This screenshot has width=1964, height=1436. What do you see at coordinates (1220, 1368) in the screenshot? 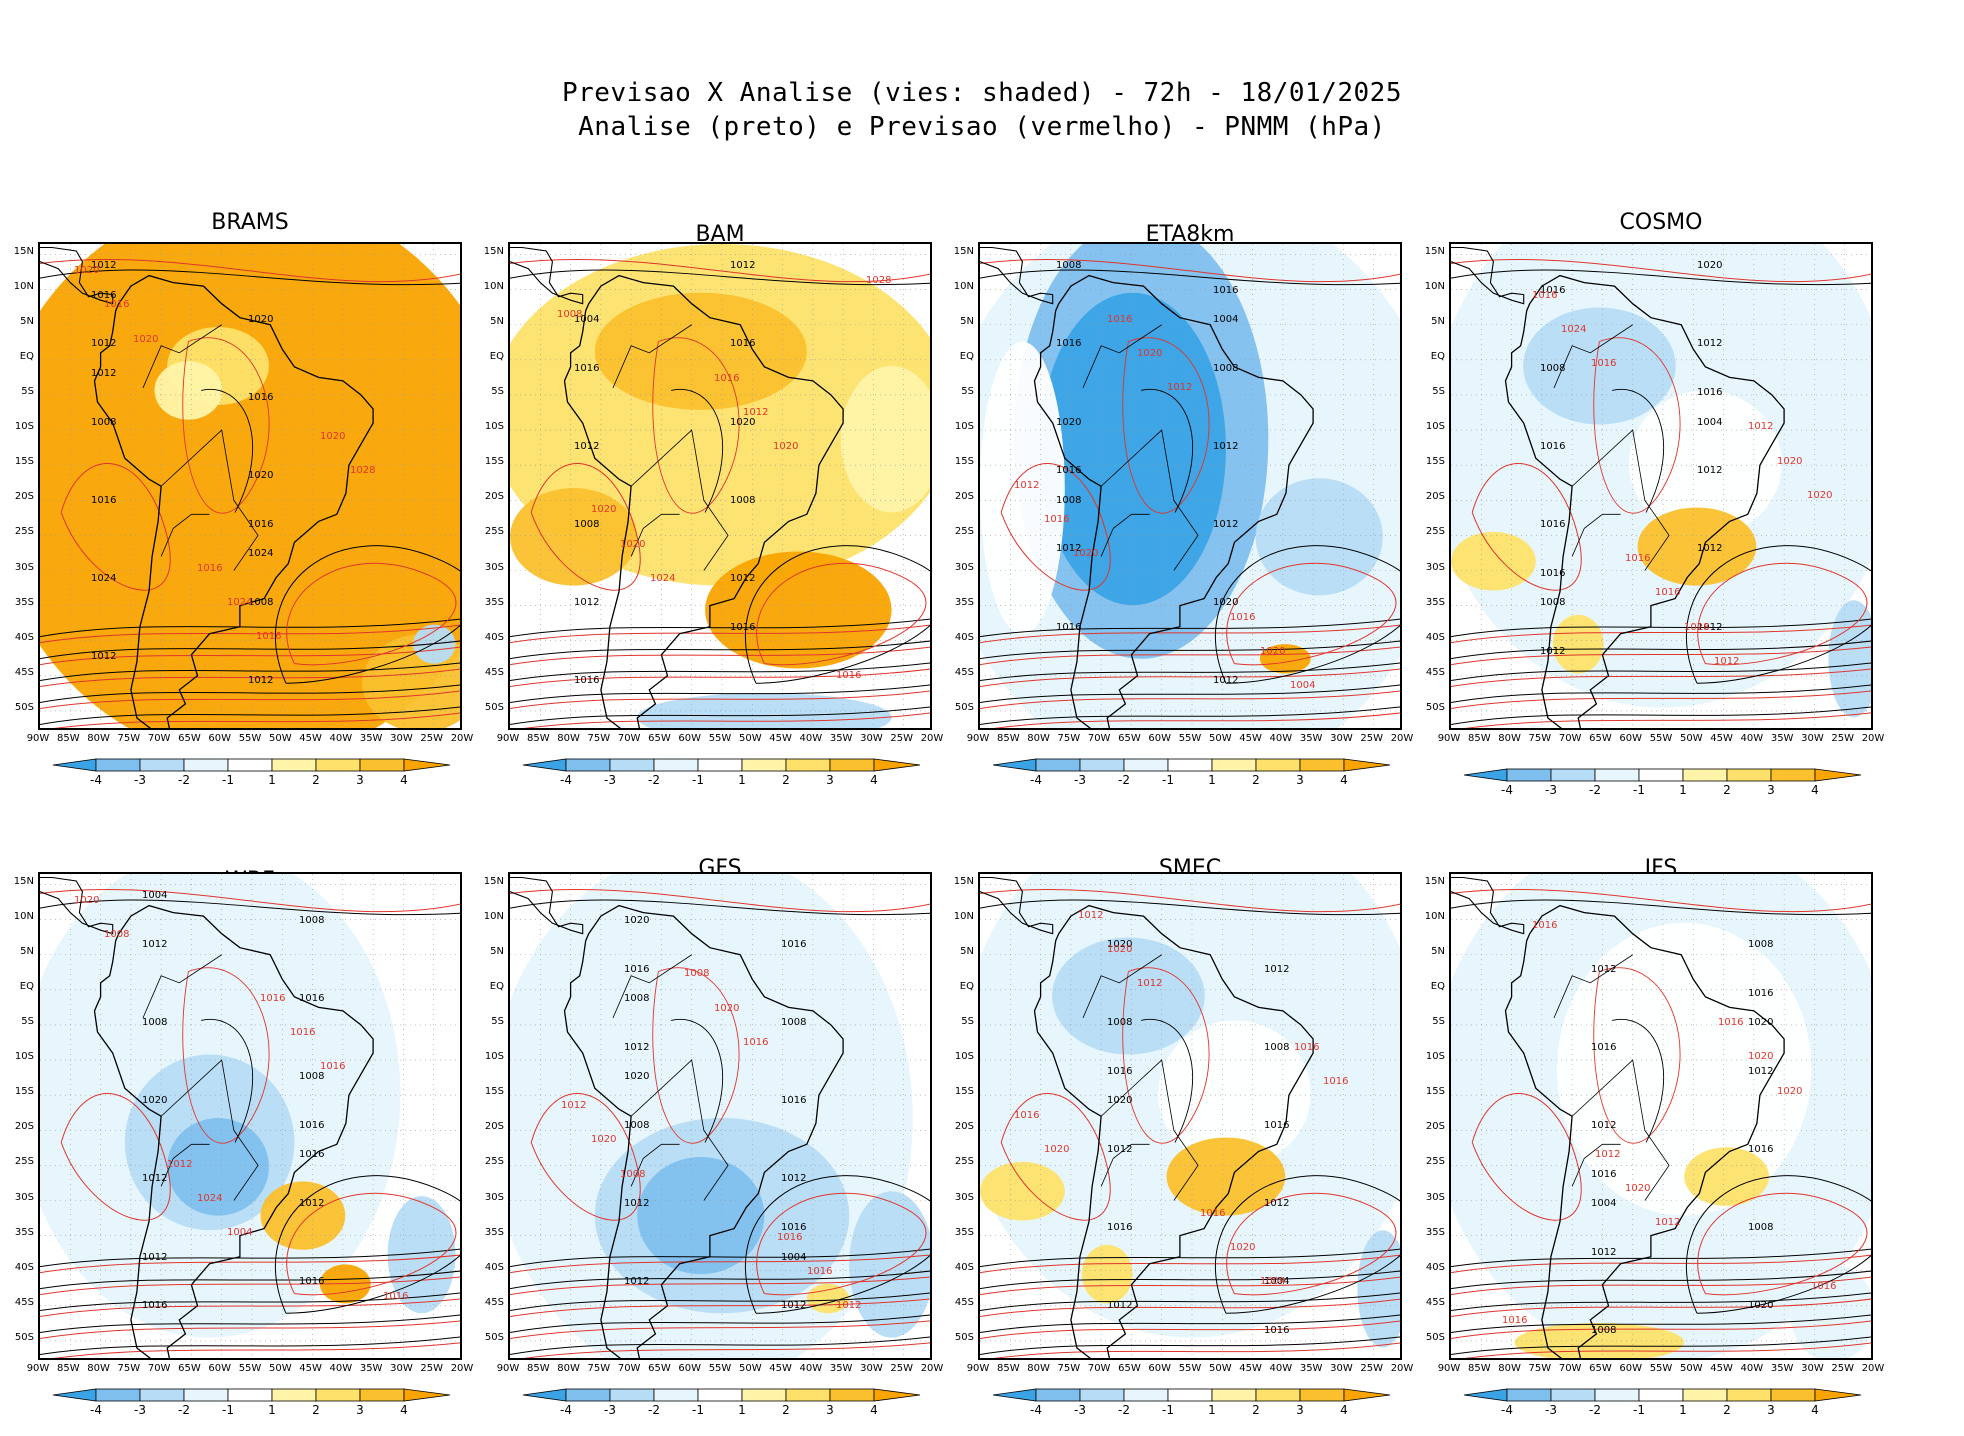
I see `longitude-tick-label: 50W` at bounding box center [1220, 1368].